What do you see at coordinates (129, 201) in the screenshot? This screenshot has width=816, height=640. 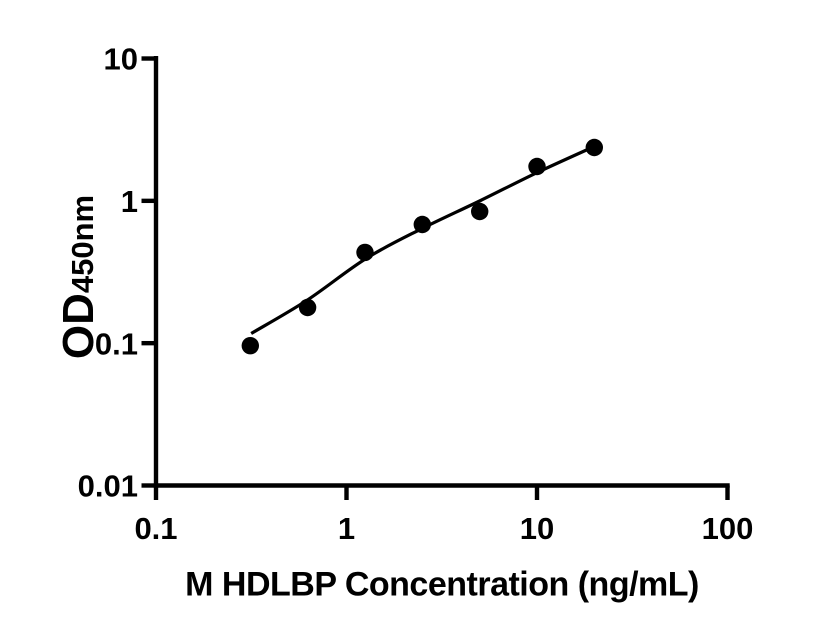 I see `y-tick-label: 1` at bounding box center [129, 201].